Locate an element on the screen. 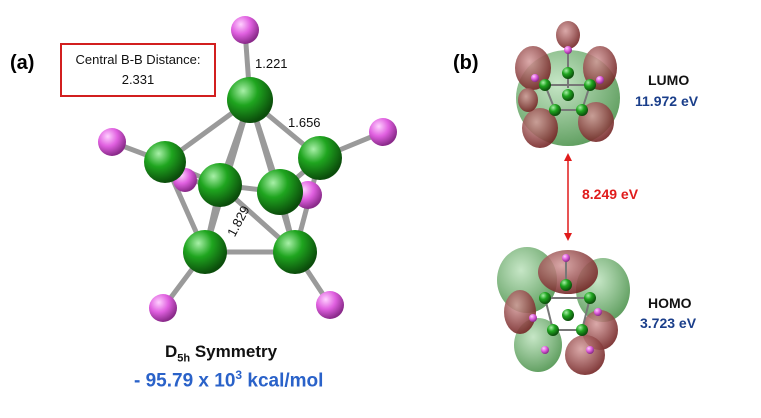 Image resolution: width=761 pixels, height=418 pixels. hydrogen-atom-bottom-left is located at coordinates (163, 308).